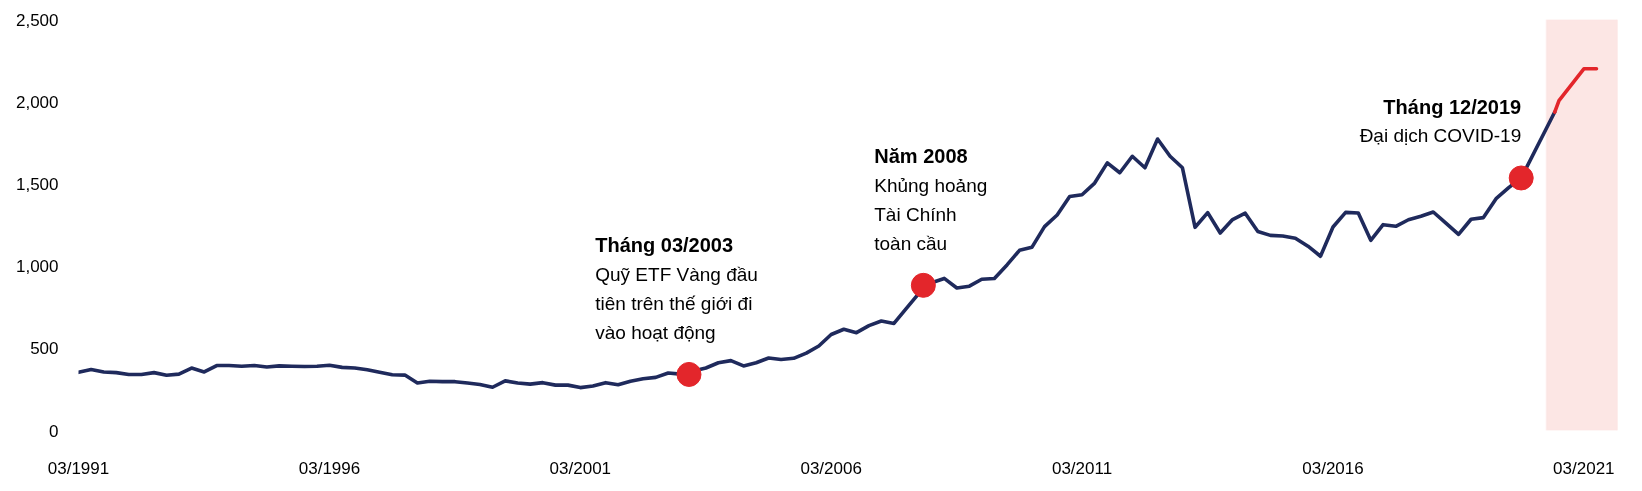  What do you see at coordinates (37, 267) in the screenshot?
I see `y-tick-label: 1,000` at bounding box center [37, 267].